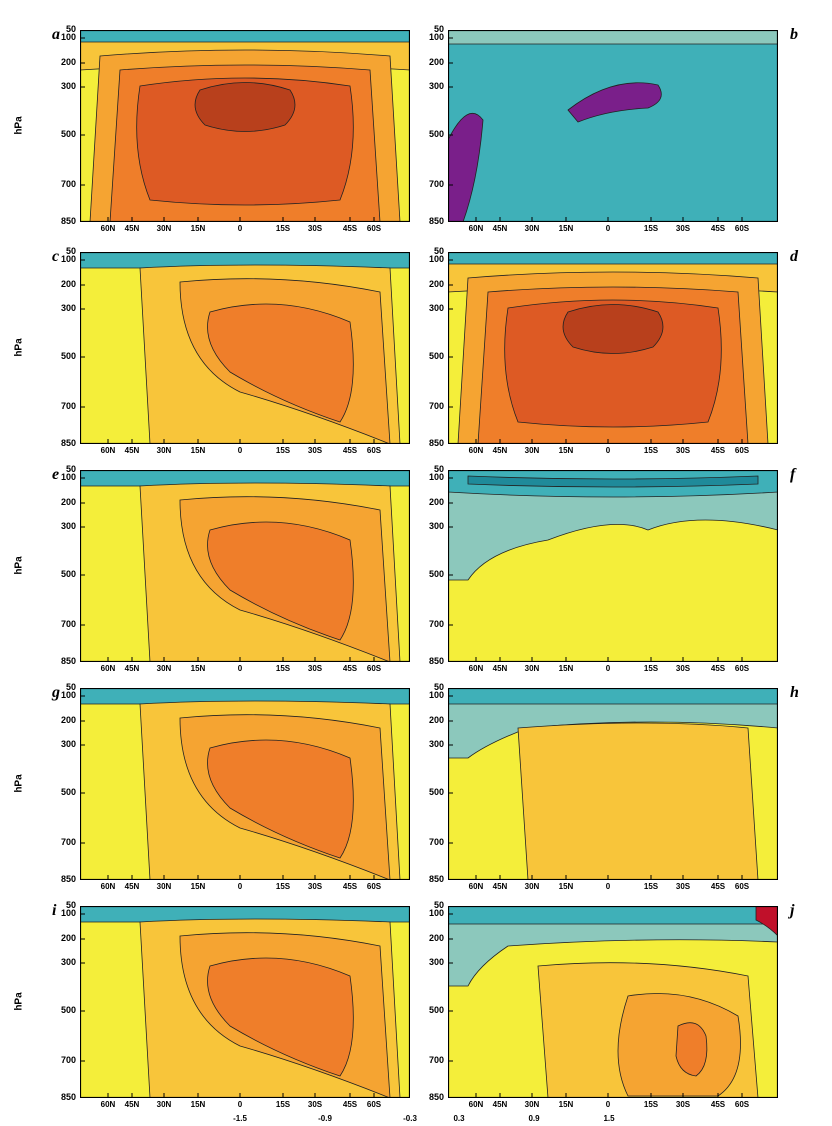  I want to click on contour-panel-h, so click(613, 784).